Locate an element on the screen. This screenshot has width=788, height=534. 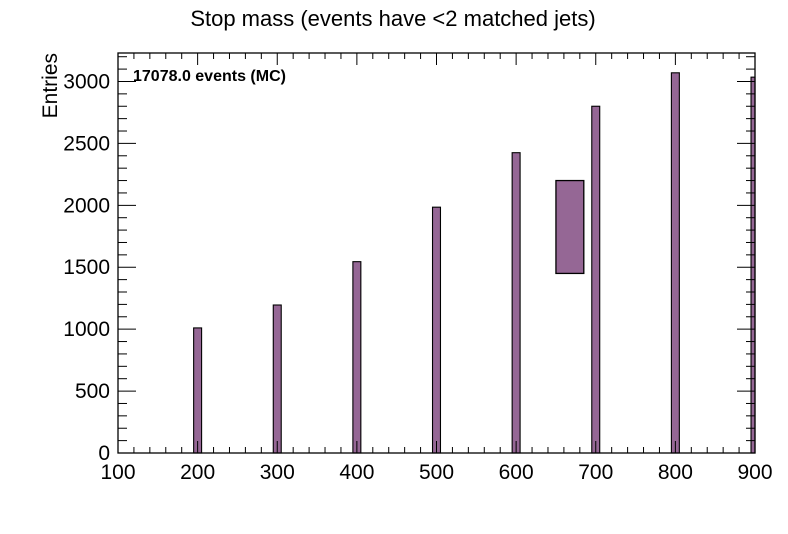
x-tick-label-100: 100 is located at coordinates (117, 472).